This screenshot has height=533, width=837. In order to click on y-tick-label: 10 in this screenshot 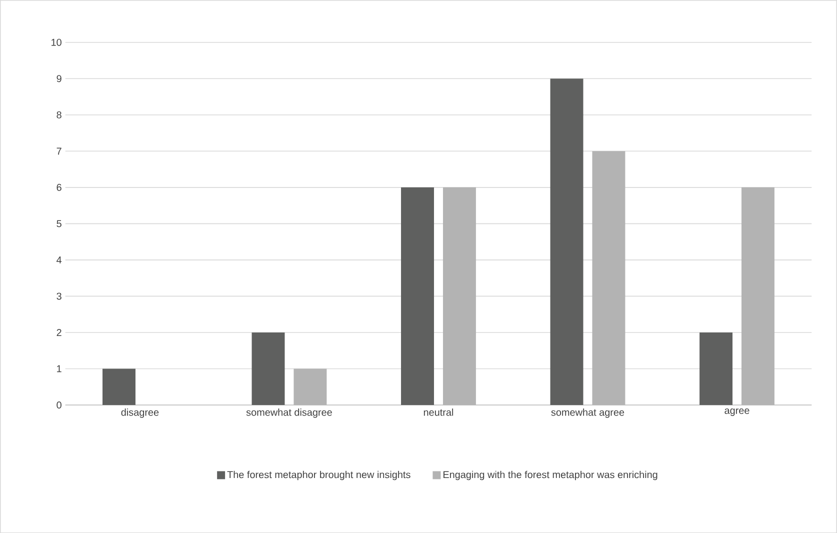, I will do `click(57, 42)`.